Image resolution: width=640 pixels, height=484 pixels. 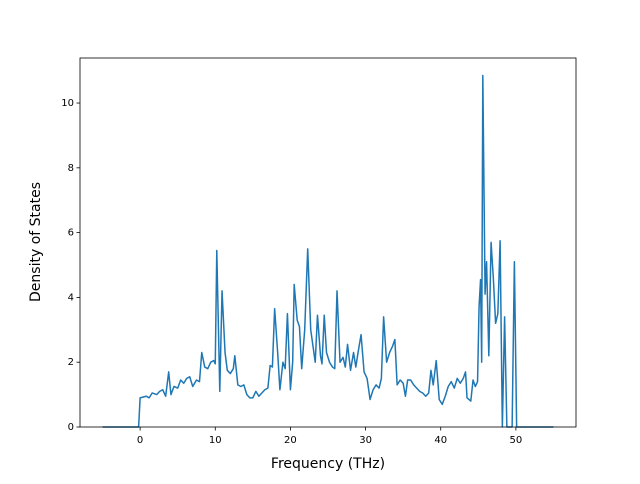 I want to click on y-tick-label: 8, so click(x=71, y=168).